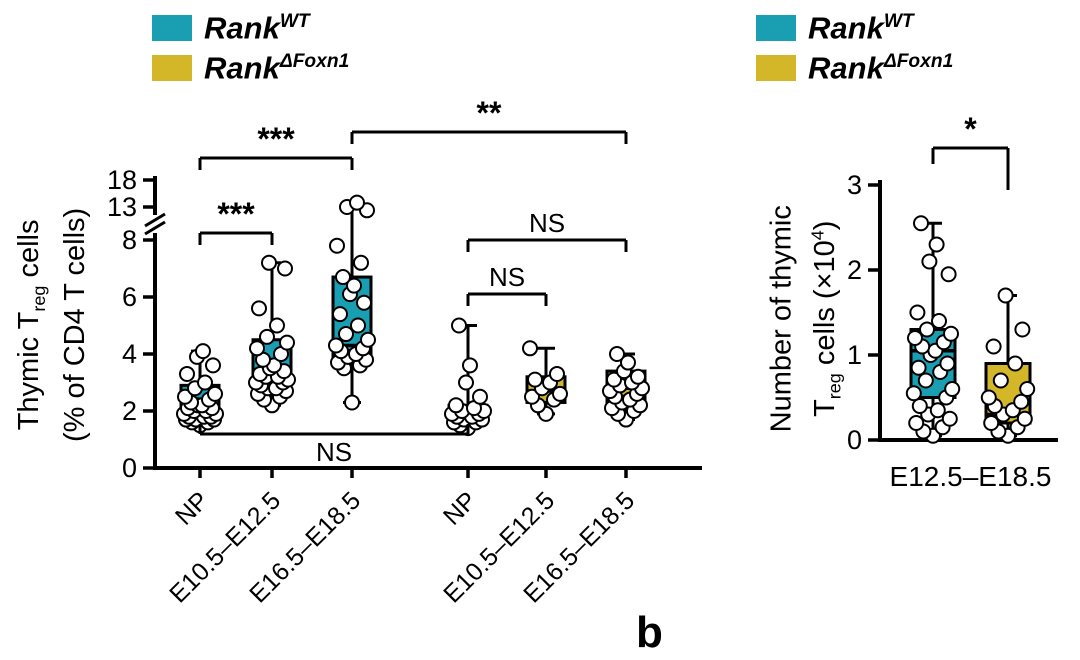 This screenshot has height=660, width=1080. I want to click on significance-label: **, so click(489, 113).